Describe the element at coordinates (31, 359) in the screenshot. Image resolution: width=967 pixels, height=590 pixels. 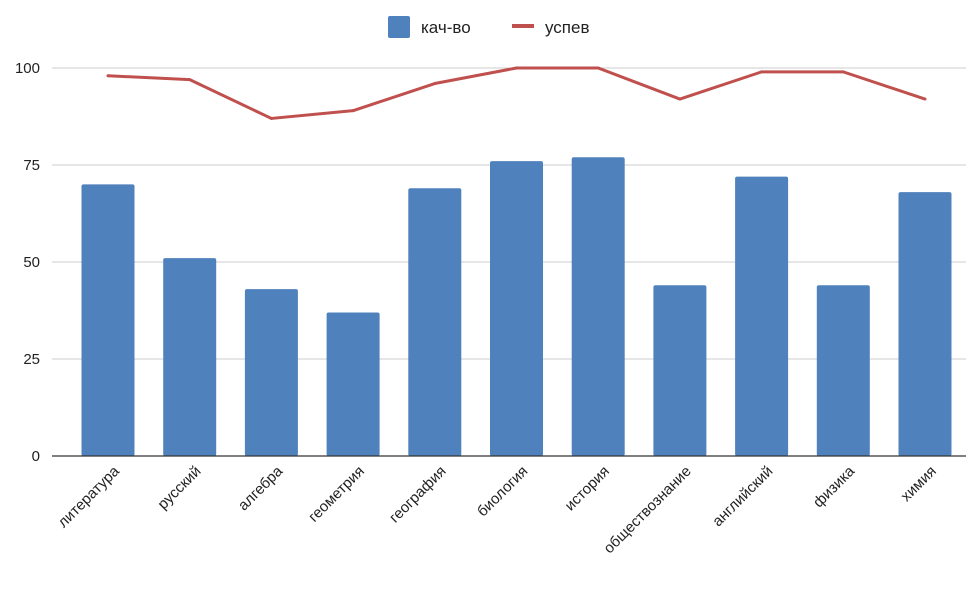
I see `y-tick-label: 25` at that location.